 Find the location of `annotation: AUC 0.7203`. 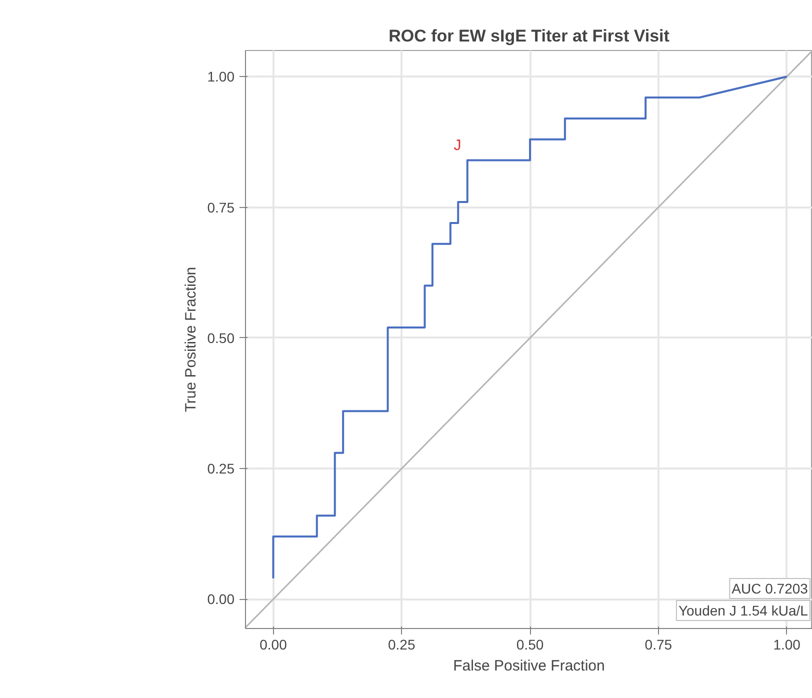

annotation: AUC 0.7203 is located at coordinates (770, 588).